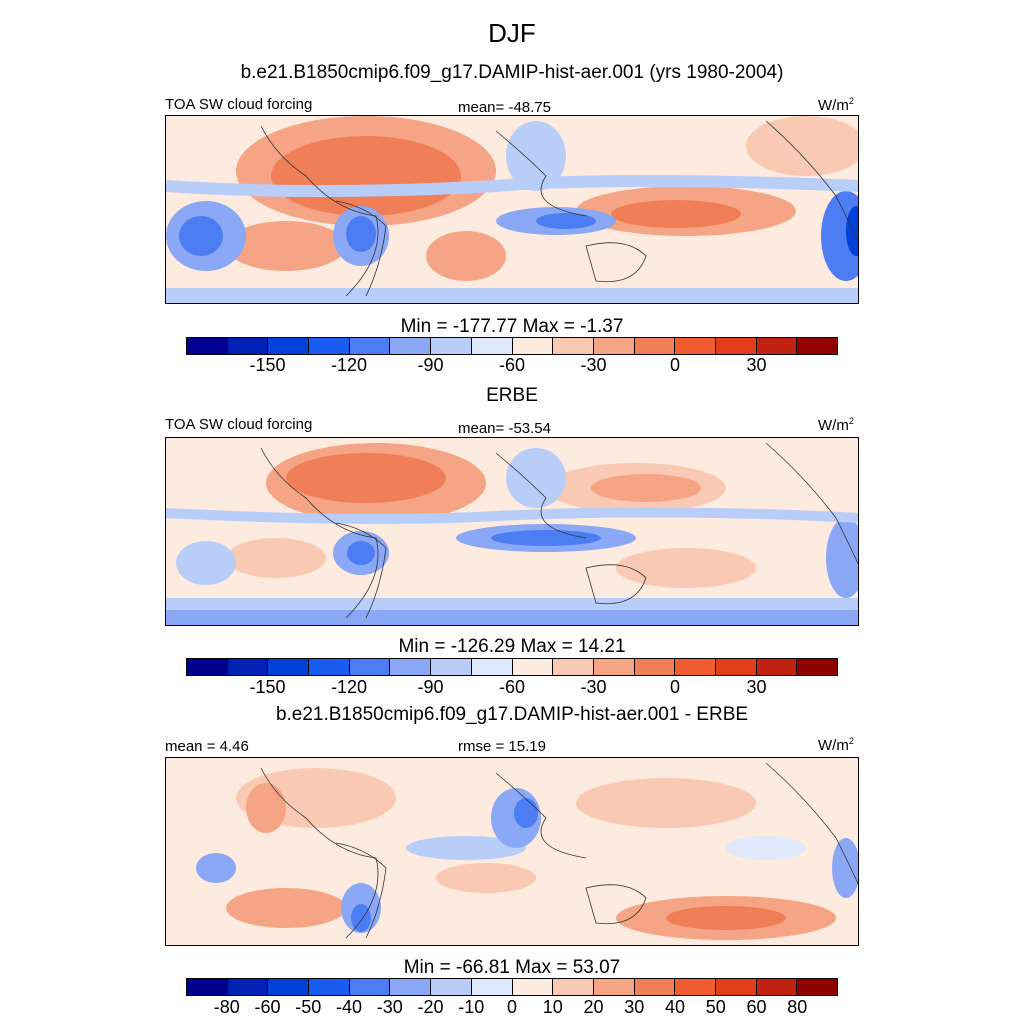  Describe the element at coordinates (349, 1007) in the screenshot. I see `colorbar-tick-label: -40` at that location.